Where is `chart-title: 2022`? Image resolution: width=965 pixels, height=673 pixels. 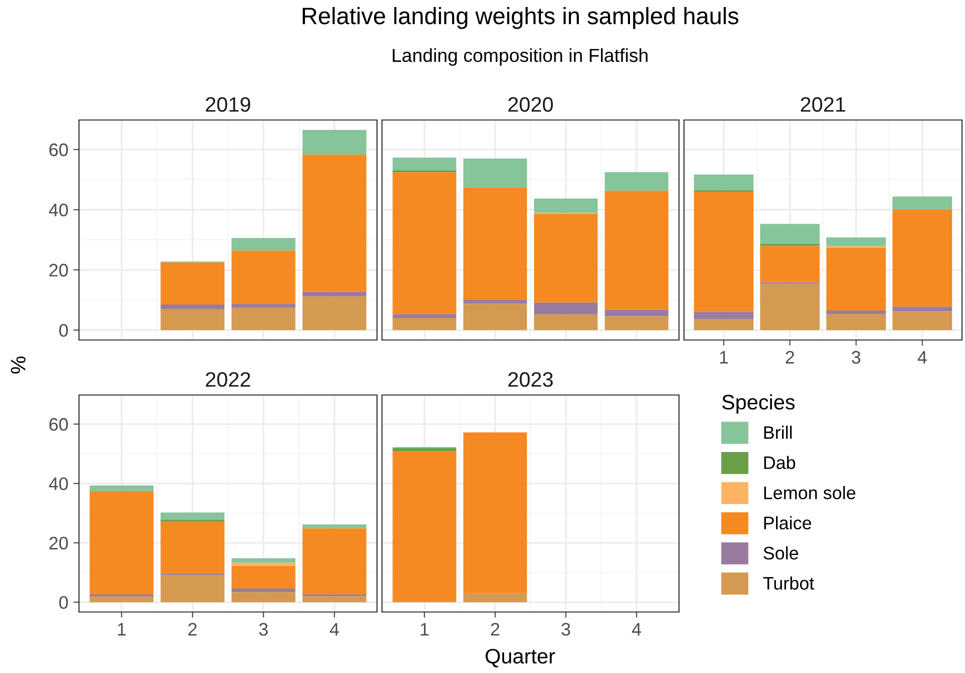 chart-title: 2022 is located at coordinates (228, 379).